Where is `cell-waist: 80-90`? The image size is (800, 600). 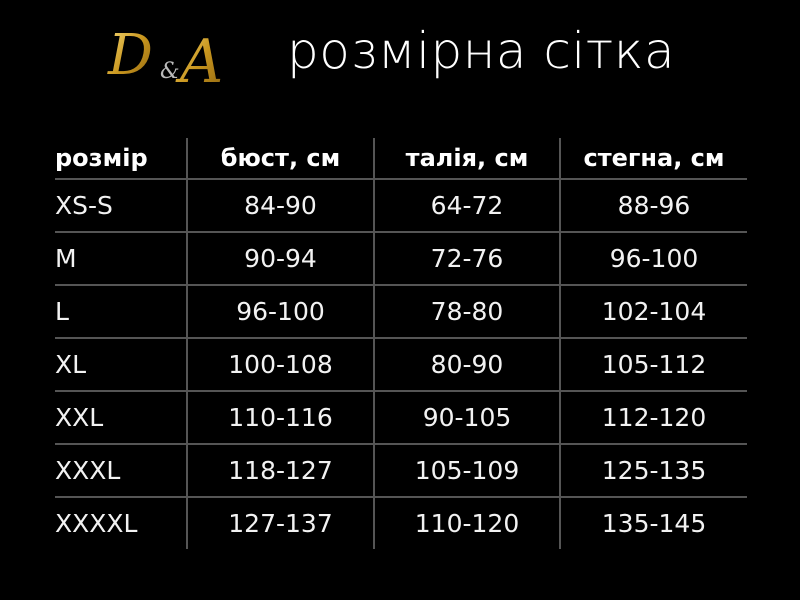 cell-waist: 80-90 is located at coordinates (466, 365).